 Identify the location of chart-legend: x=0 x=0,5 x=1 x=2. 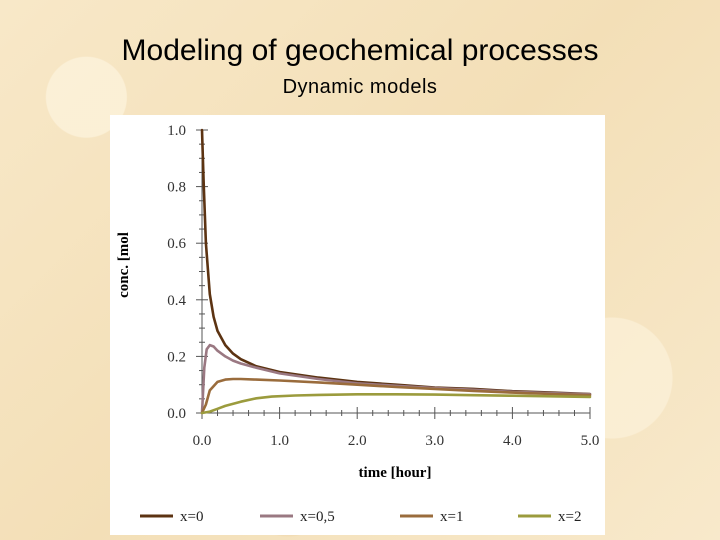
(360, 517).